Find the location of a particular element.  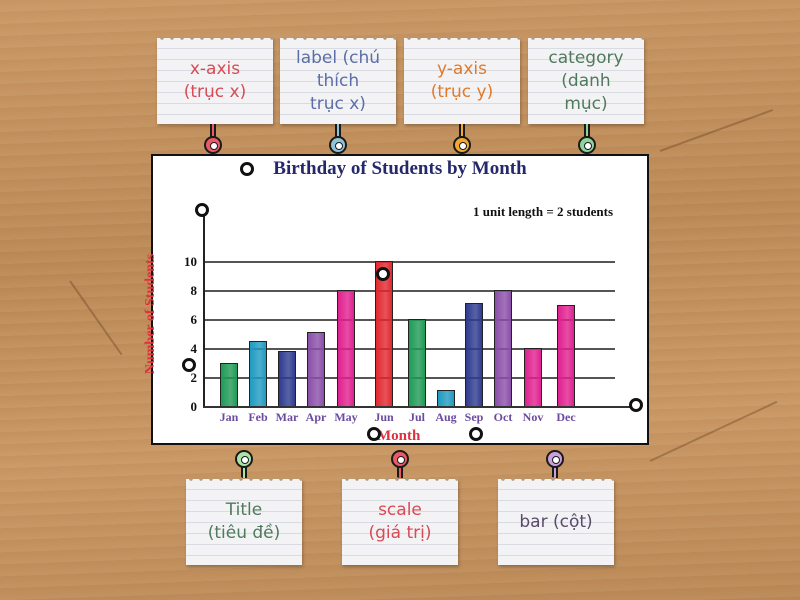

y-axis-label: Number of Students is located at coordinates (151, 314).